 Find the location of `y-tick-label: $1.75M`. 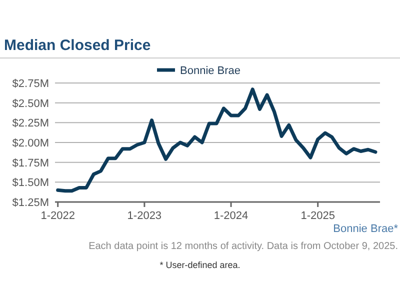

y-tick-label: $1.75M is located at coordinates (30, 163).